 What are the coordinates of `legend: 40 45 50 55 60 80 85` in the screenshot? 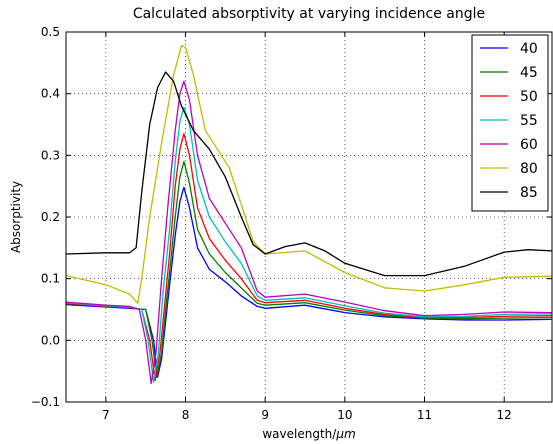 It's located at (510, 123).